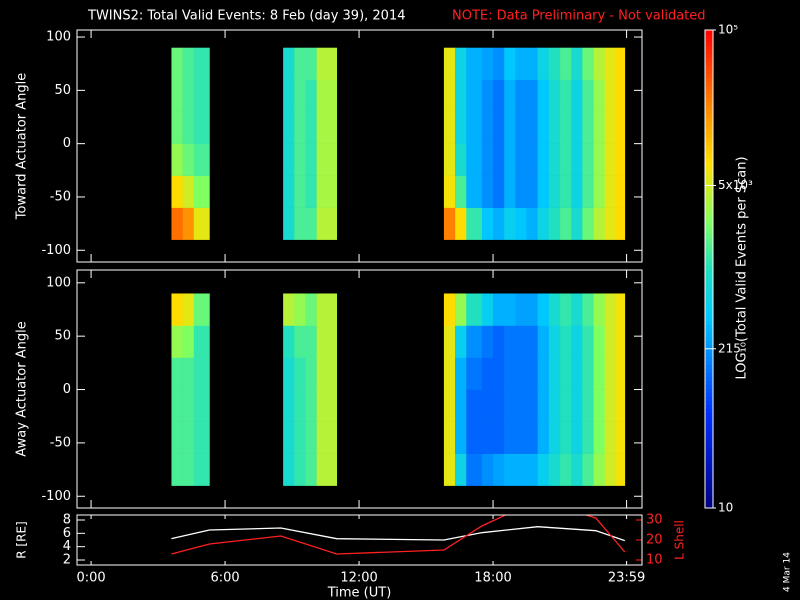 The width and height of the screenshot is (800, 600). I want to click on x-tick-label: 6:00, so click(224, 578).